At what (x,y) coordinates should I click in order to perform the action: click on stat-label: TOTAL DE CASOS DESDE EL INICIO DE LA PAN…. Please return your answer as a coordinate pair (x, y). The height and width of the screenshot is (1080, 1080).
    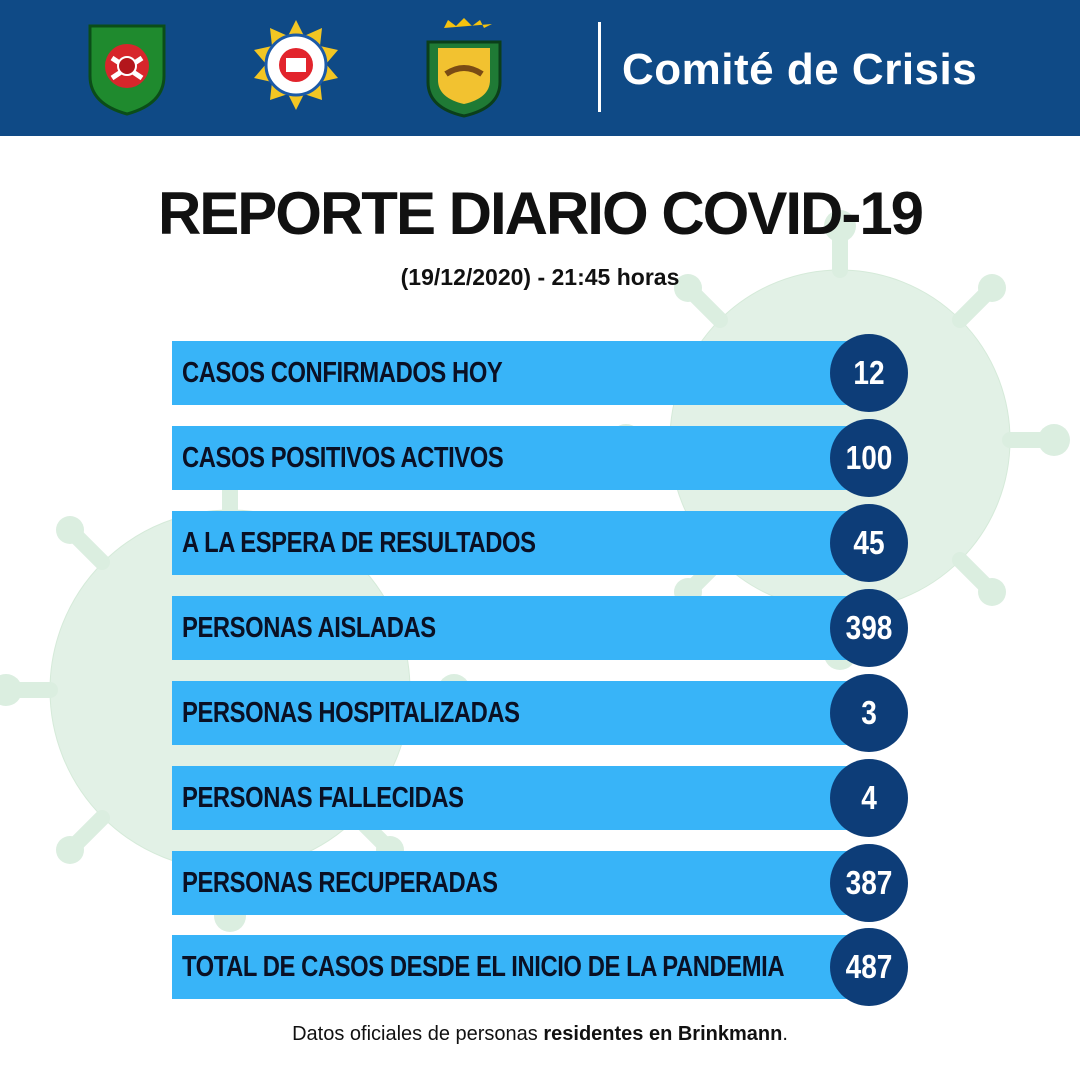
    Looking at the image, I should click on (483, 967).